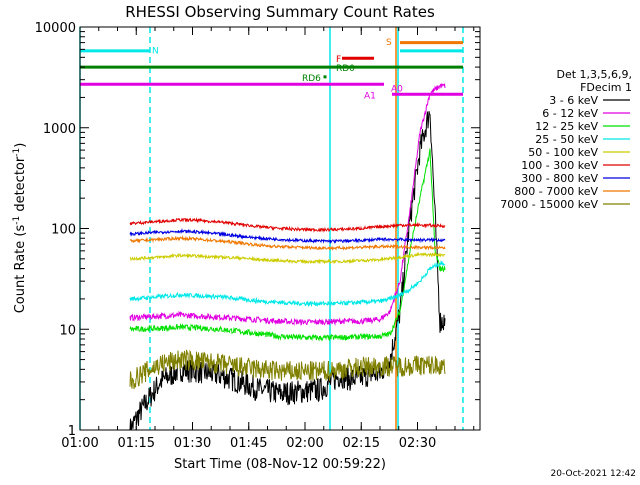 This screenshot has width=640, height=485. What do you see at coordinates (55, 28) in the screenshot?
I see `y-tick-label: 10000` at bounding box center [55, 28].